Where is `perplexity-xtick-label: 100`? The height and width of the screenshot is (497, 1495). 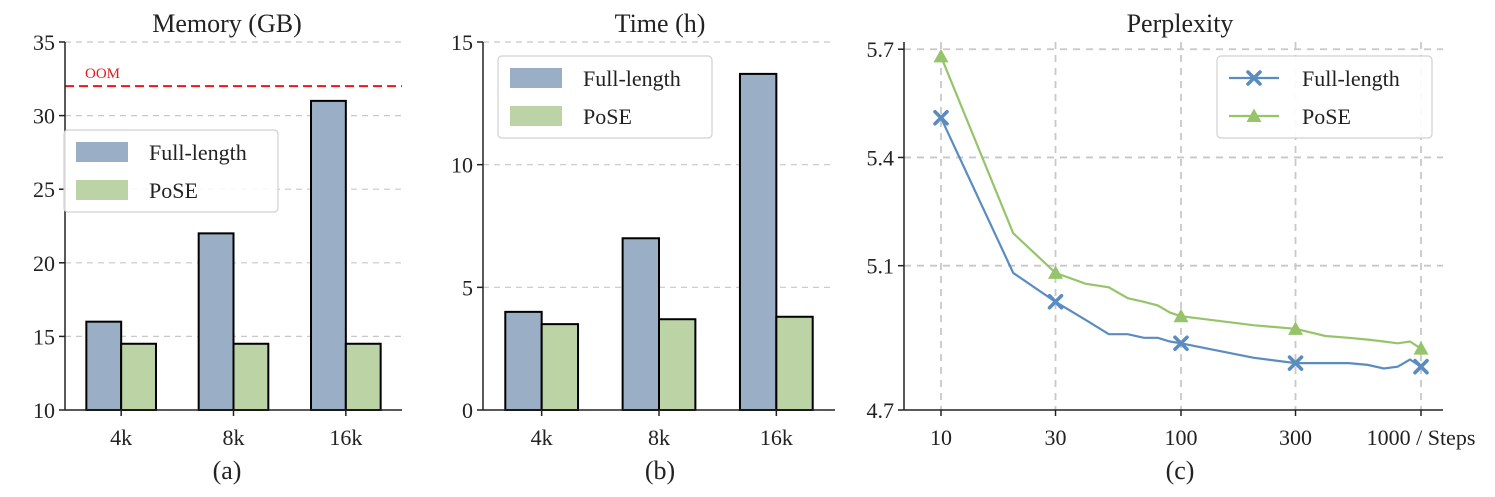
perplexity-xtick-label: 100 is located at coordinates (1181, 437).